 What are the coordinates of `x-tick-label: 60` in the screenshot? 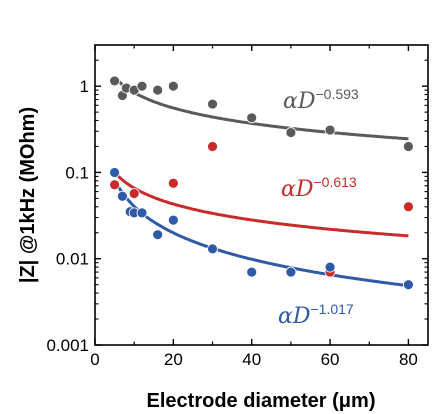 It's located at (330, 359).